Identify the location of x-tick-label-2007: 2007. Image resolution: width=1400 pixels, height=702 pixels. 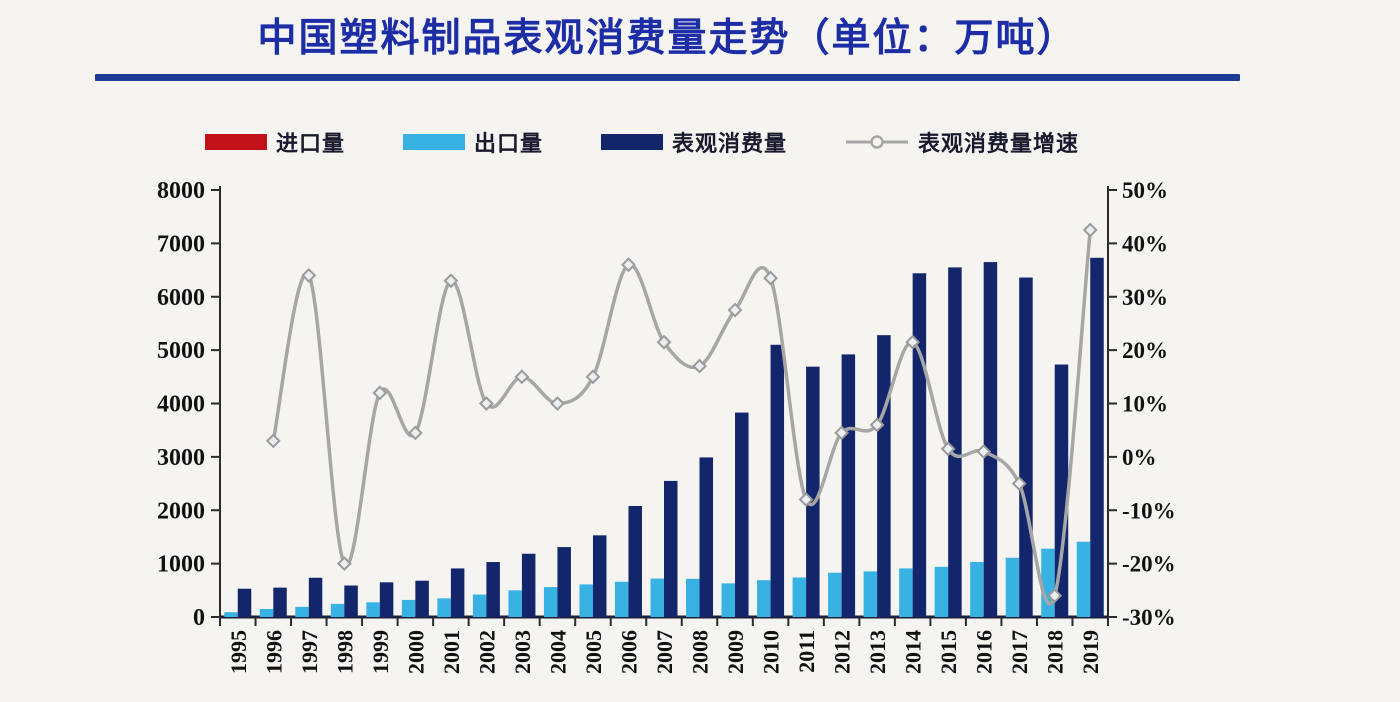
(664, 652).